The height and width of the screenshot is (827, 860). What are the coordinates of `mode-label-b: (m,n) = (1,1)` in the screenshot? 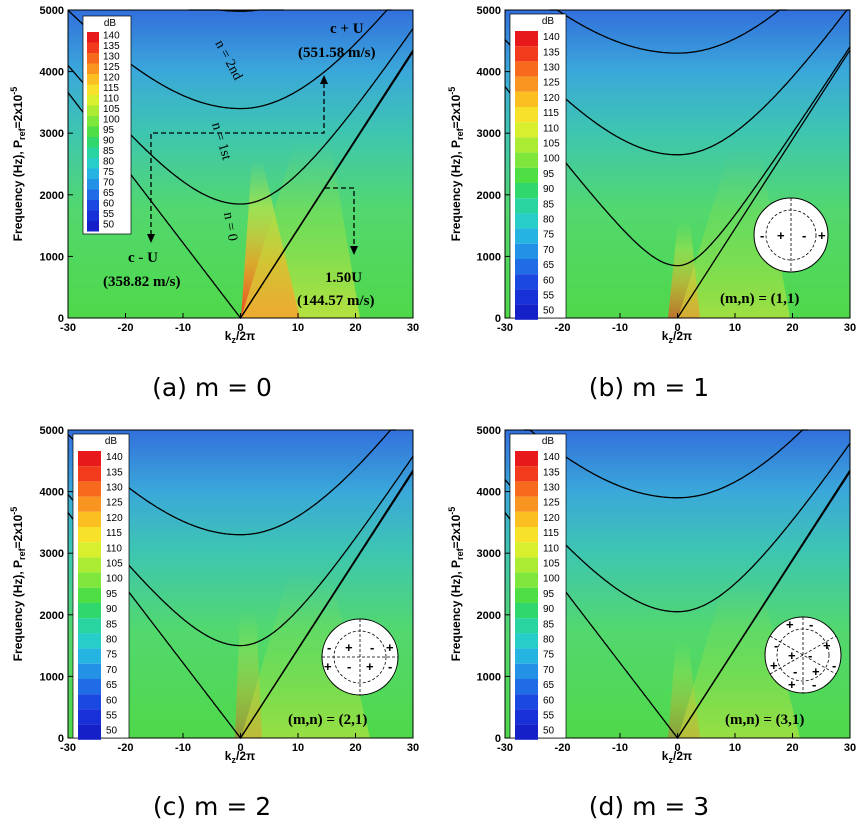 It's located at (759, 299).